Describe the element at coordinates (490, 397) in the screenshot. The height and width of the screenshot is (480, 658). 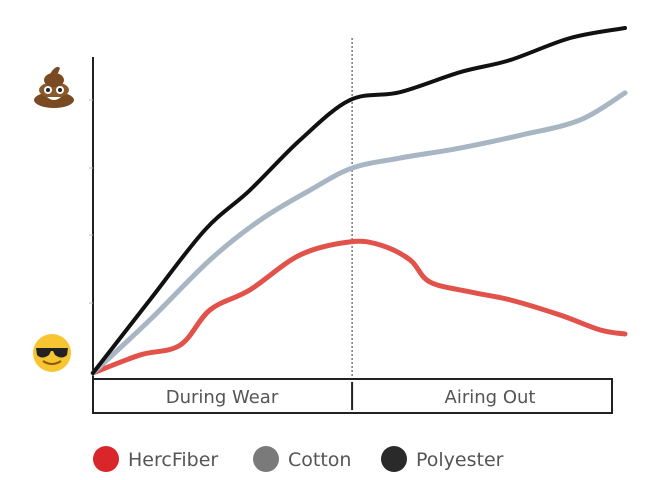
I see `phase-label-airing-out: Airing Out` at that location.